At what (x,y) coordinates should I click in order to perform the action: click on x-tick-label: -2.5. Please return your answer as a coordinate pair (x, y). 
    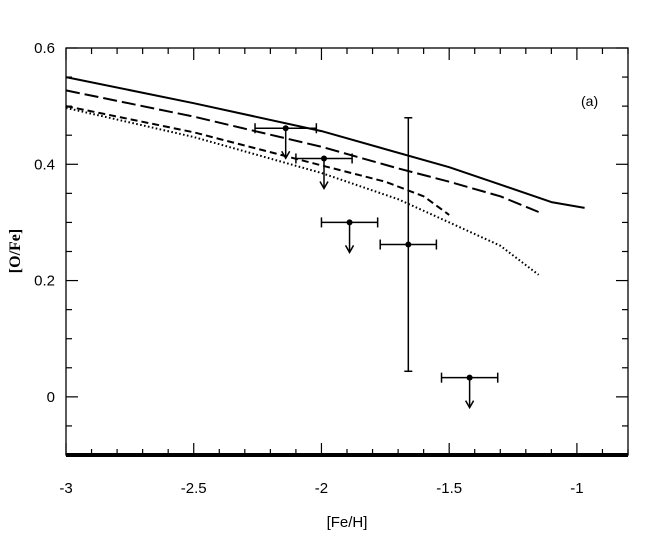
    Looking at the image, I should click on (194, 488).